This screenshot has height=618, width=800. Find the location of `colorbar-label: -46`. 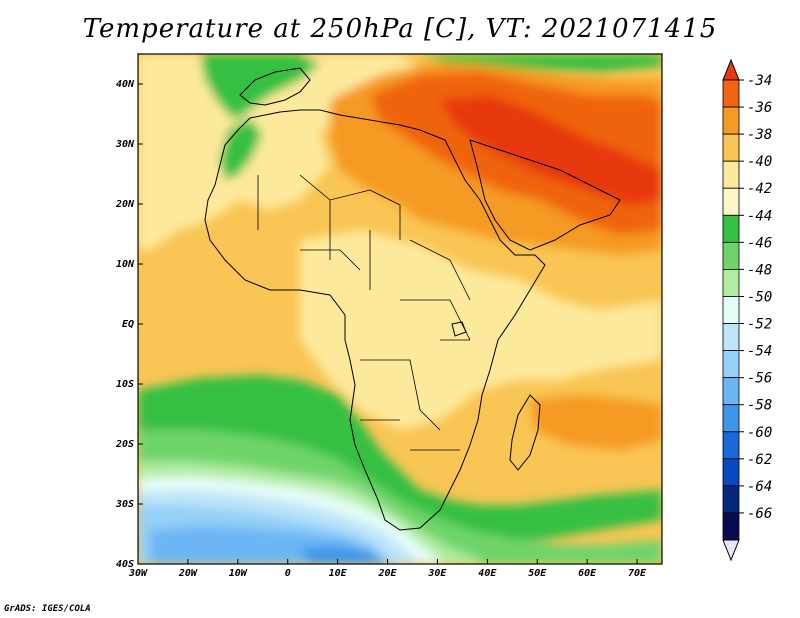

colorbar-label: -46 is located at coordinates (759, 243).